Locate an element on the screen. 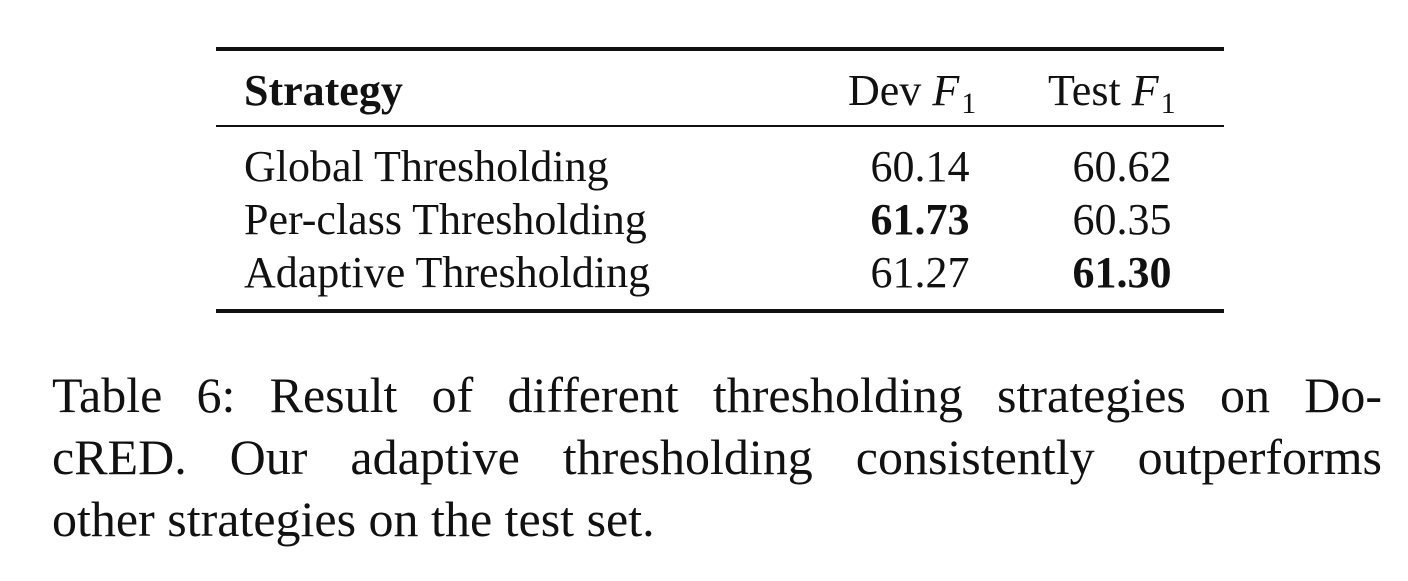  header-test-prefix: Test is located at coordinates (1090, 90).